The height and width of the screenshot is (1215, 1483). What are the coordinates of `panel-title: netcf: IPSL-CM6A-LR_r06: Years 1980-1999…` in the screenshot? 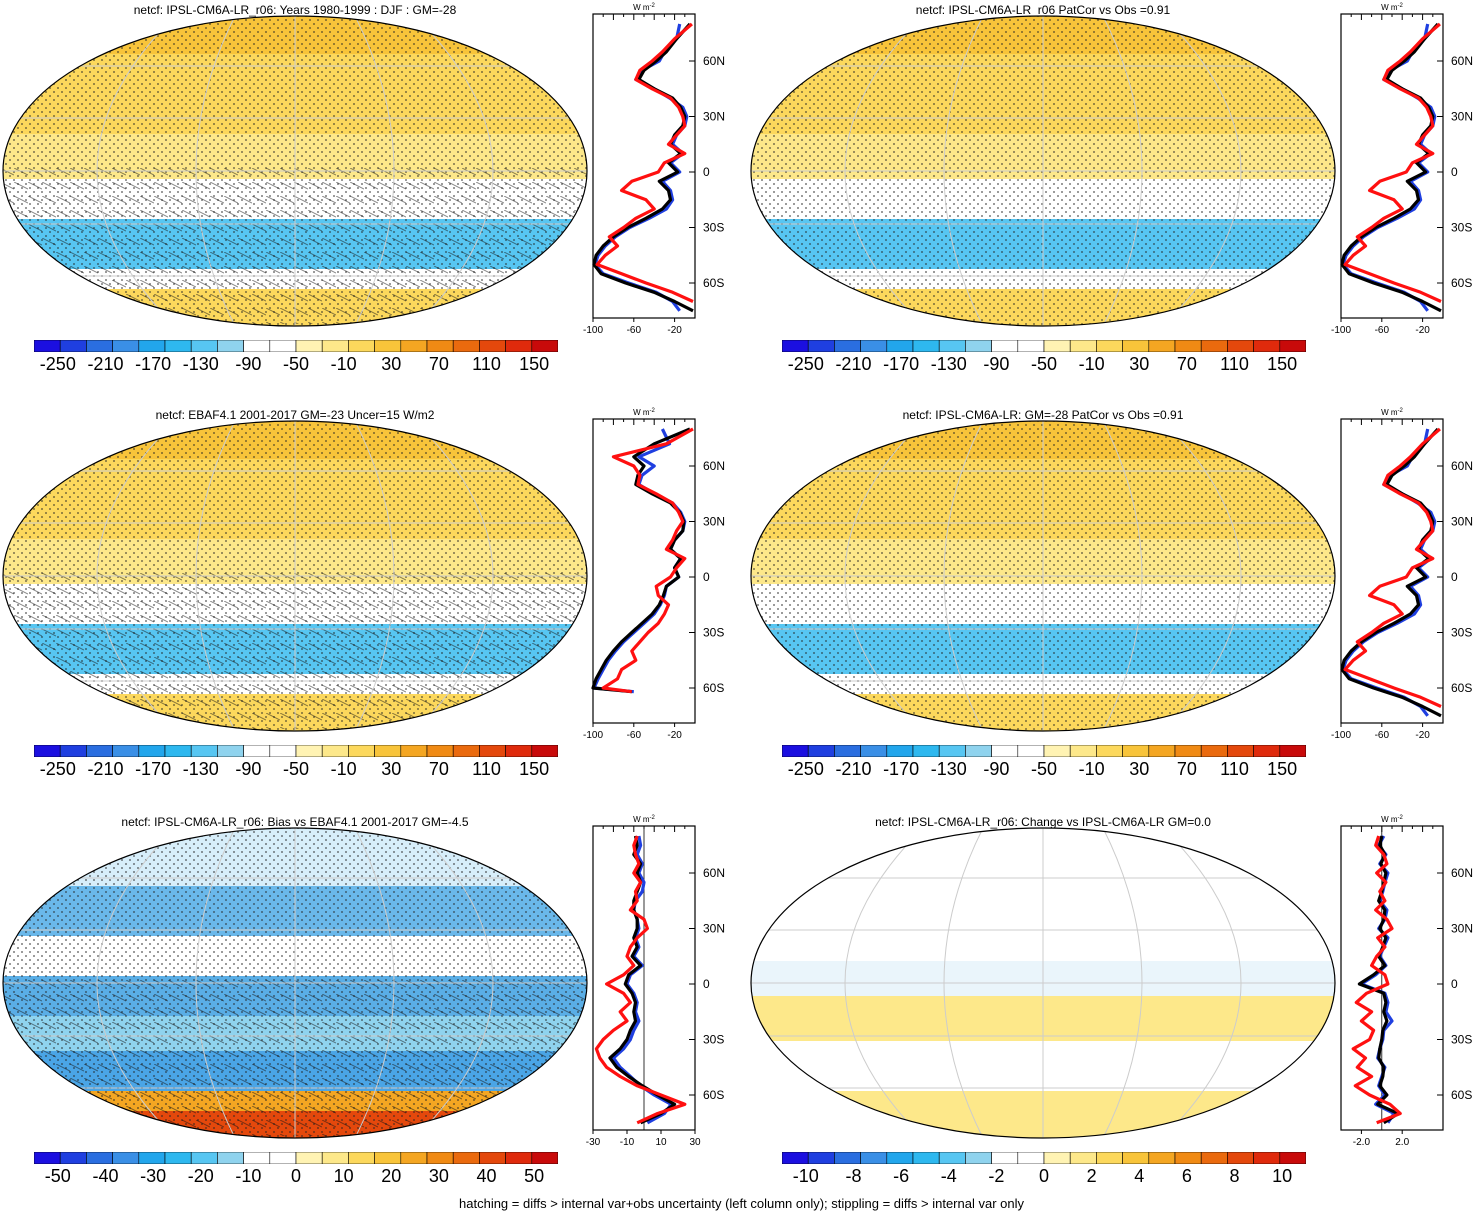 It's located at (295, 10).